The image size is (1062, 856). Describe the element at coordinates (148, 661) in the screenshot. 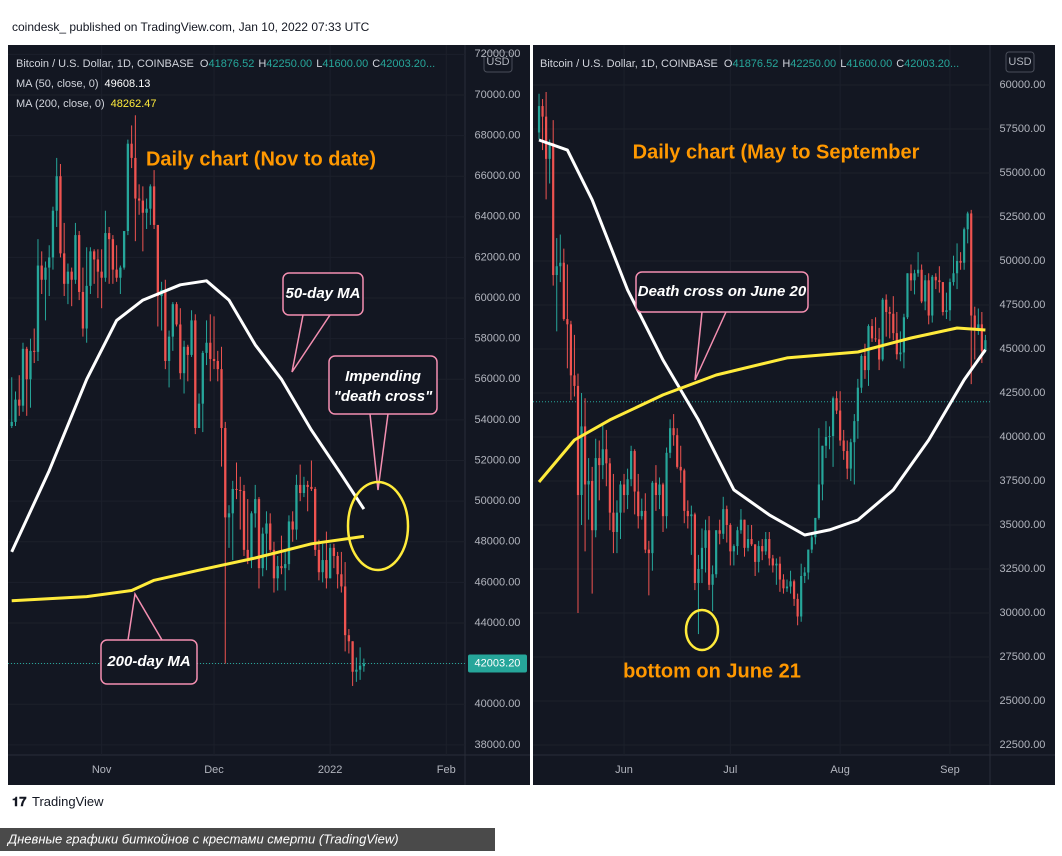

I see `callout-text: 200-day MA` at that location.